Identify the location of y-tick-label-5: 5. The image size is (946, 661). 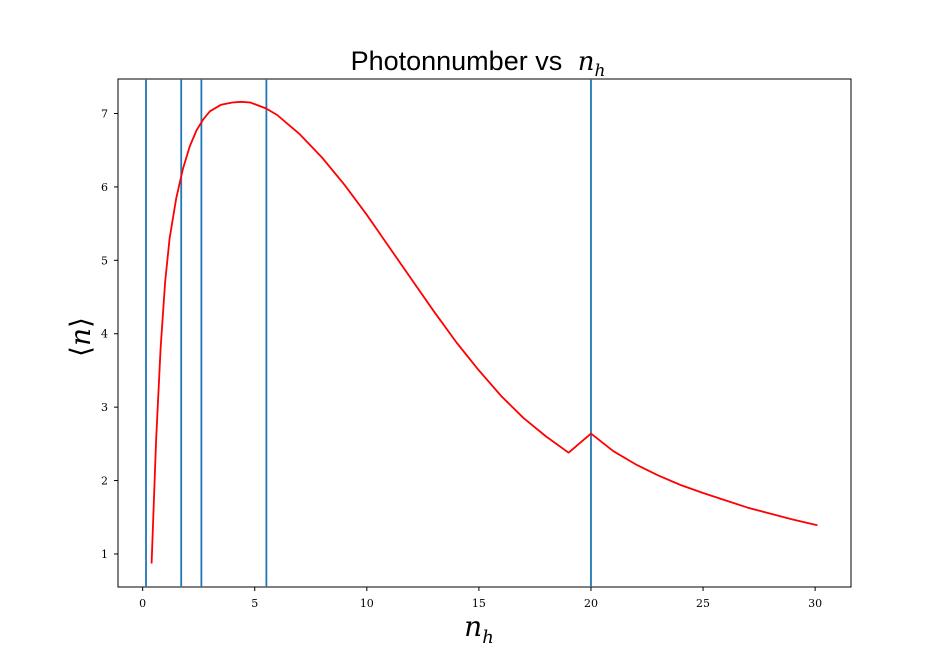
(104, 260).